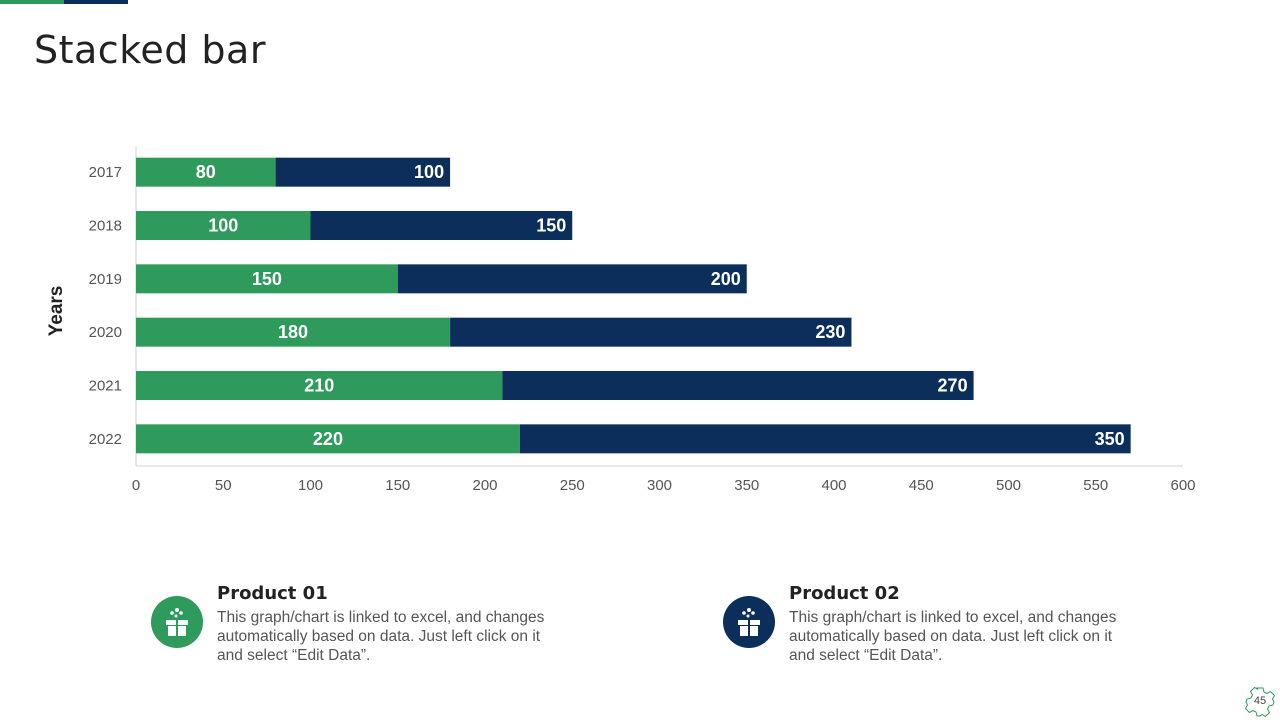  I want to click on x-tick-label: 100, so click(310, 485).